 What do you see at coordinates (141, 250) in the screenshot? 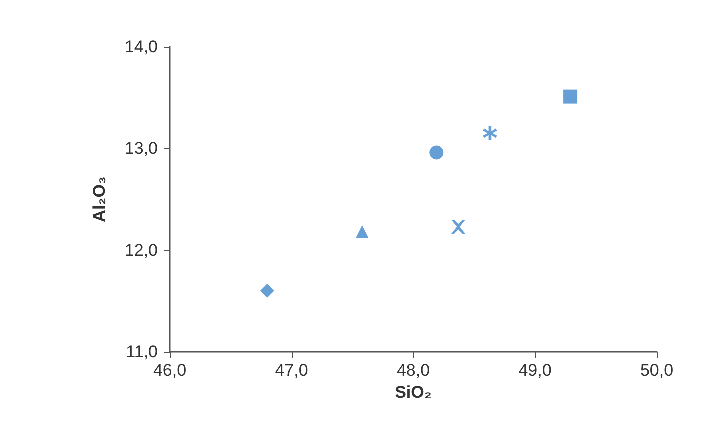
I see `y-tick-label: 12,0` at bounding box center [141, 250].